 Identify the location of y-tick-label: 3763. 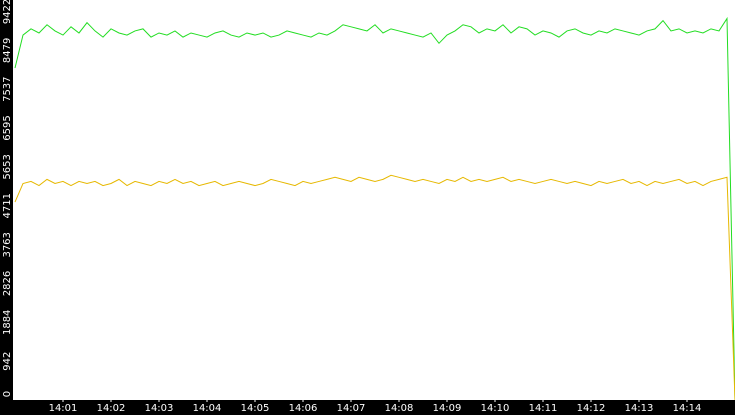
(7, 244).